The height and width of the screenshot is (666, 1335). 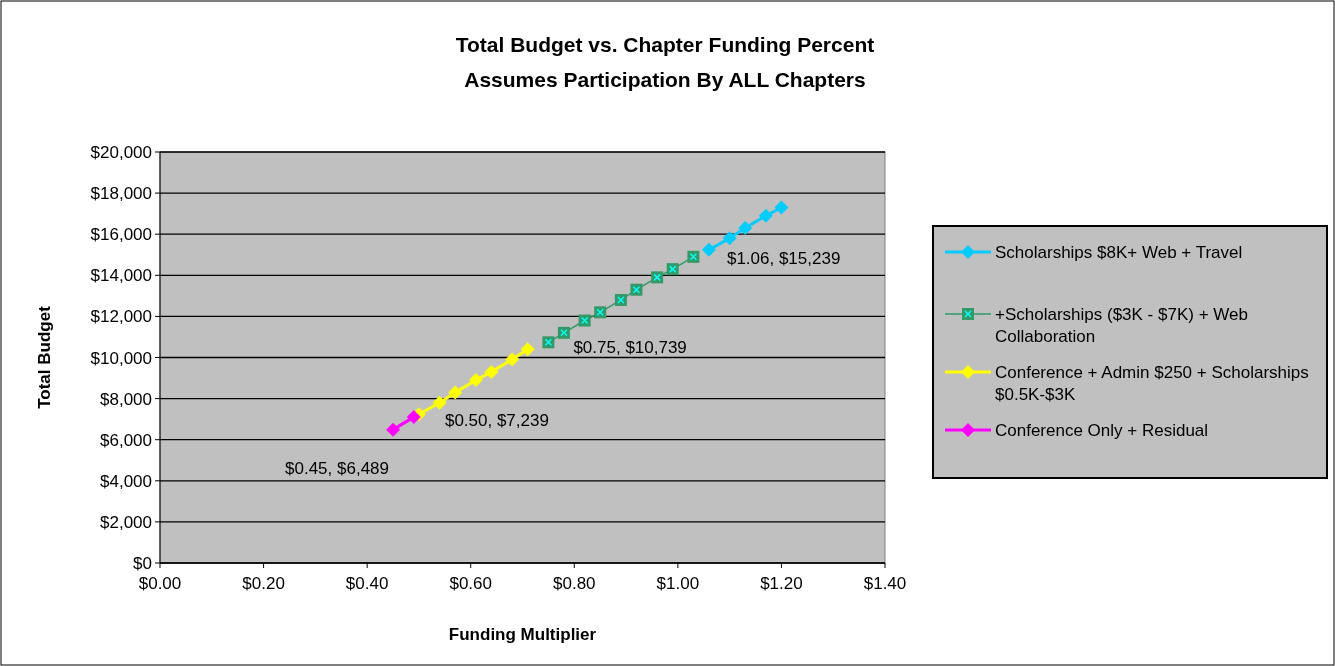 I want to click on y-tick-label: $4,000, so click(x=126, y=481).